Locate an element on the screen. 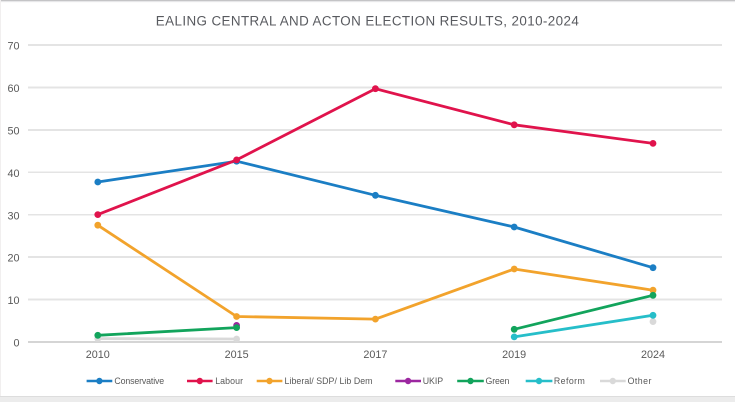 This screenshot has height=402, width=735. svg-text: UKIP is located at coordinates (433, 381).